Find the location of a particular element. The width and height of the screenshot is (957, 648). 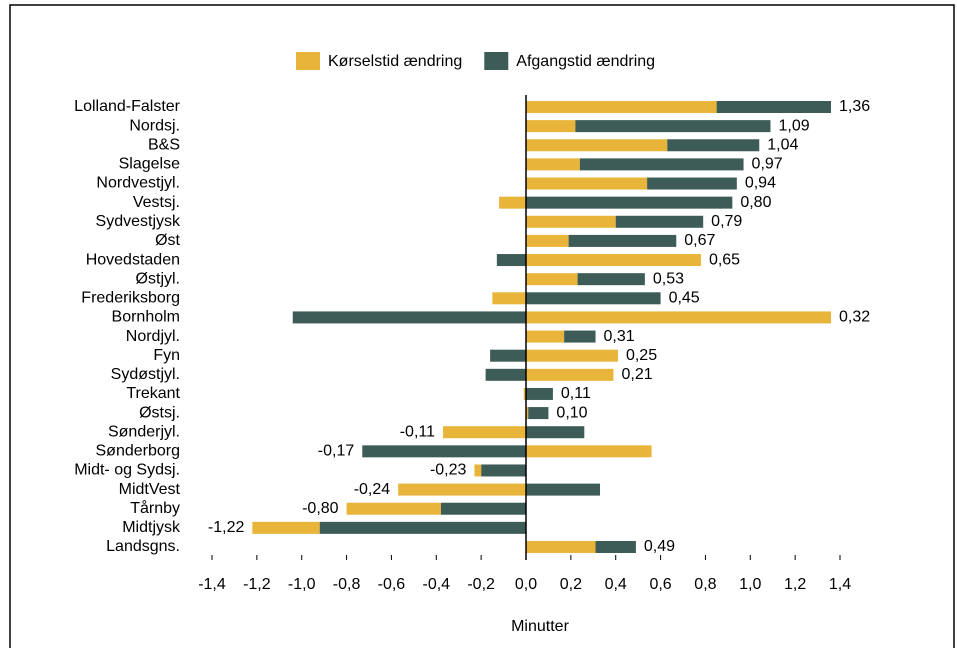

category-label: B&S is located at coordinates (164, 144).